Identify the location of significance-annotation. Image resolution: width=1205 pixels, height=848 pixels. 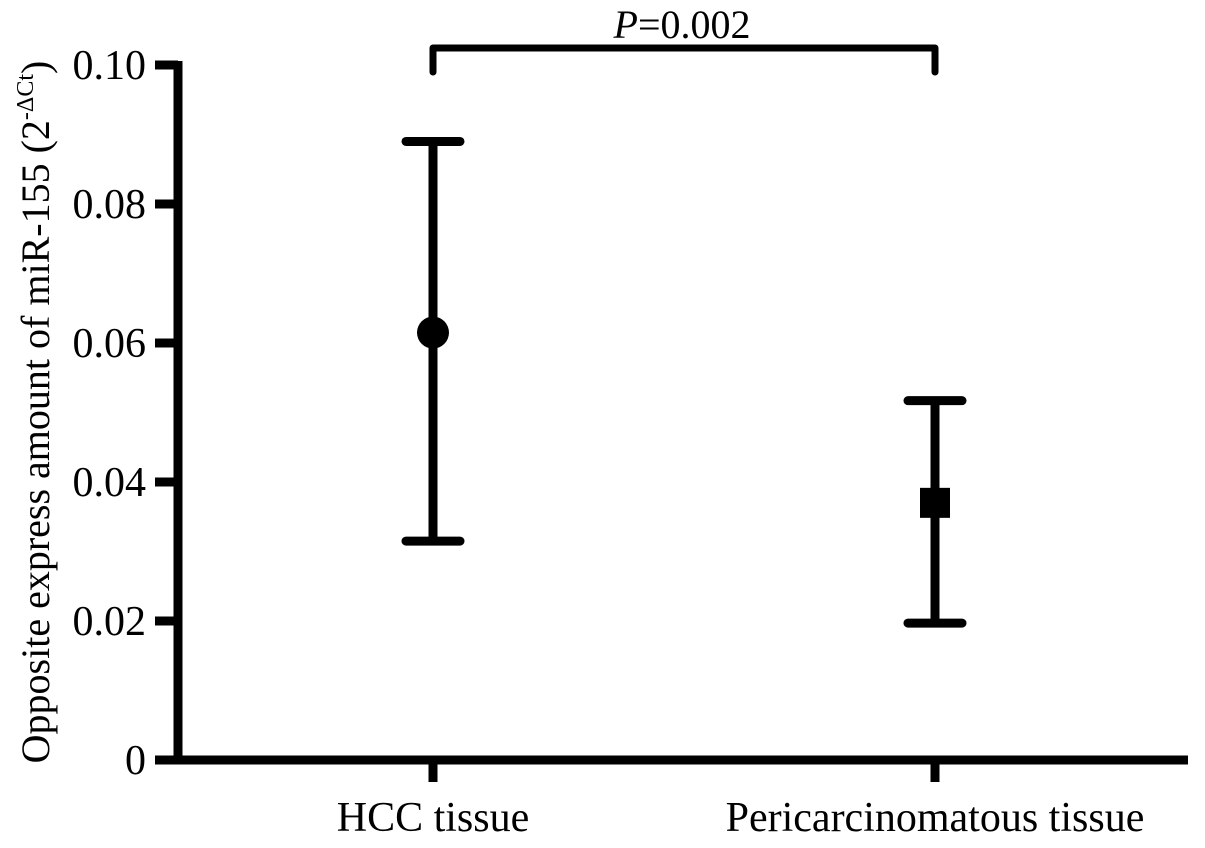
(684, 60).